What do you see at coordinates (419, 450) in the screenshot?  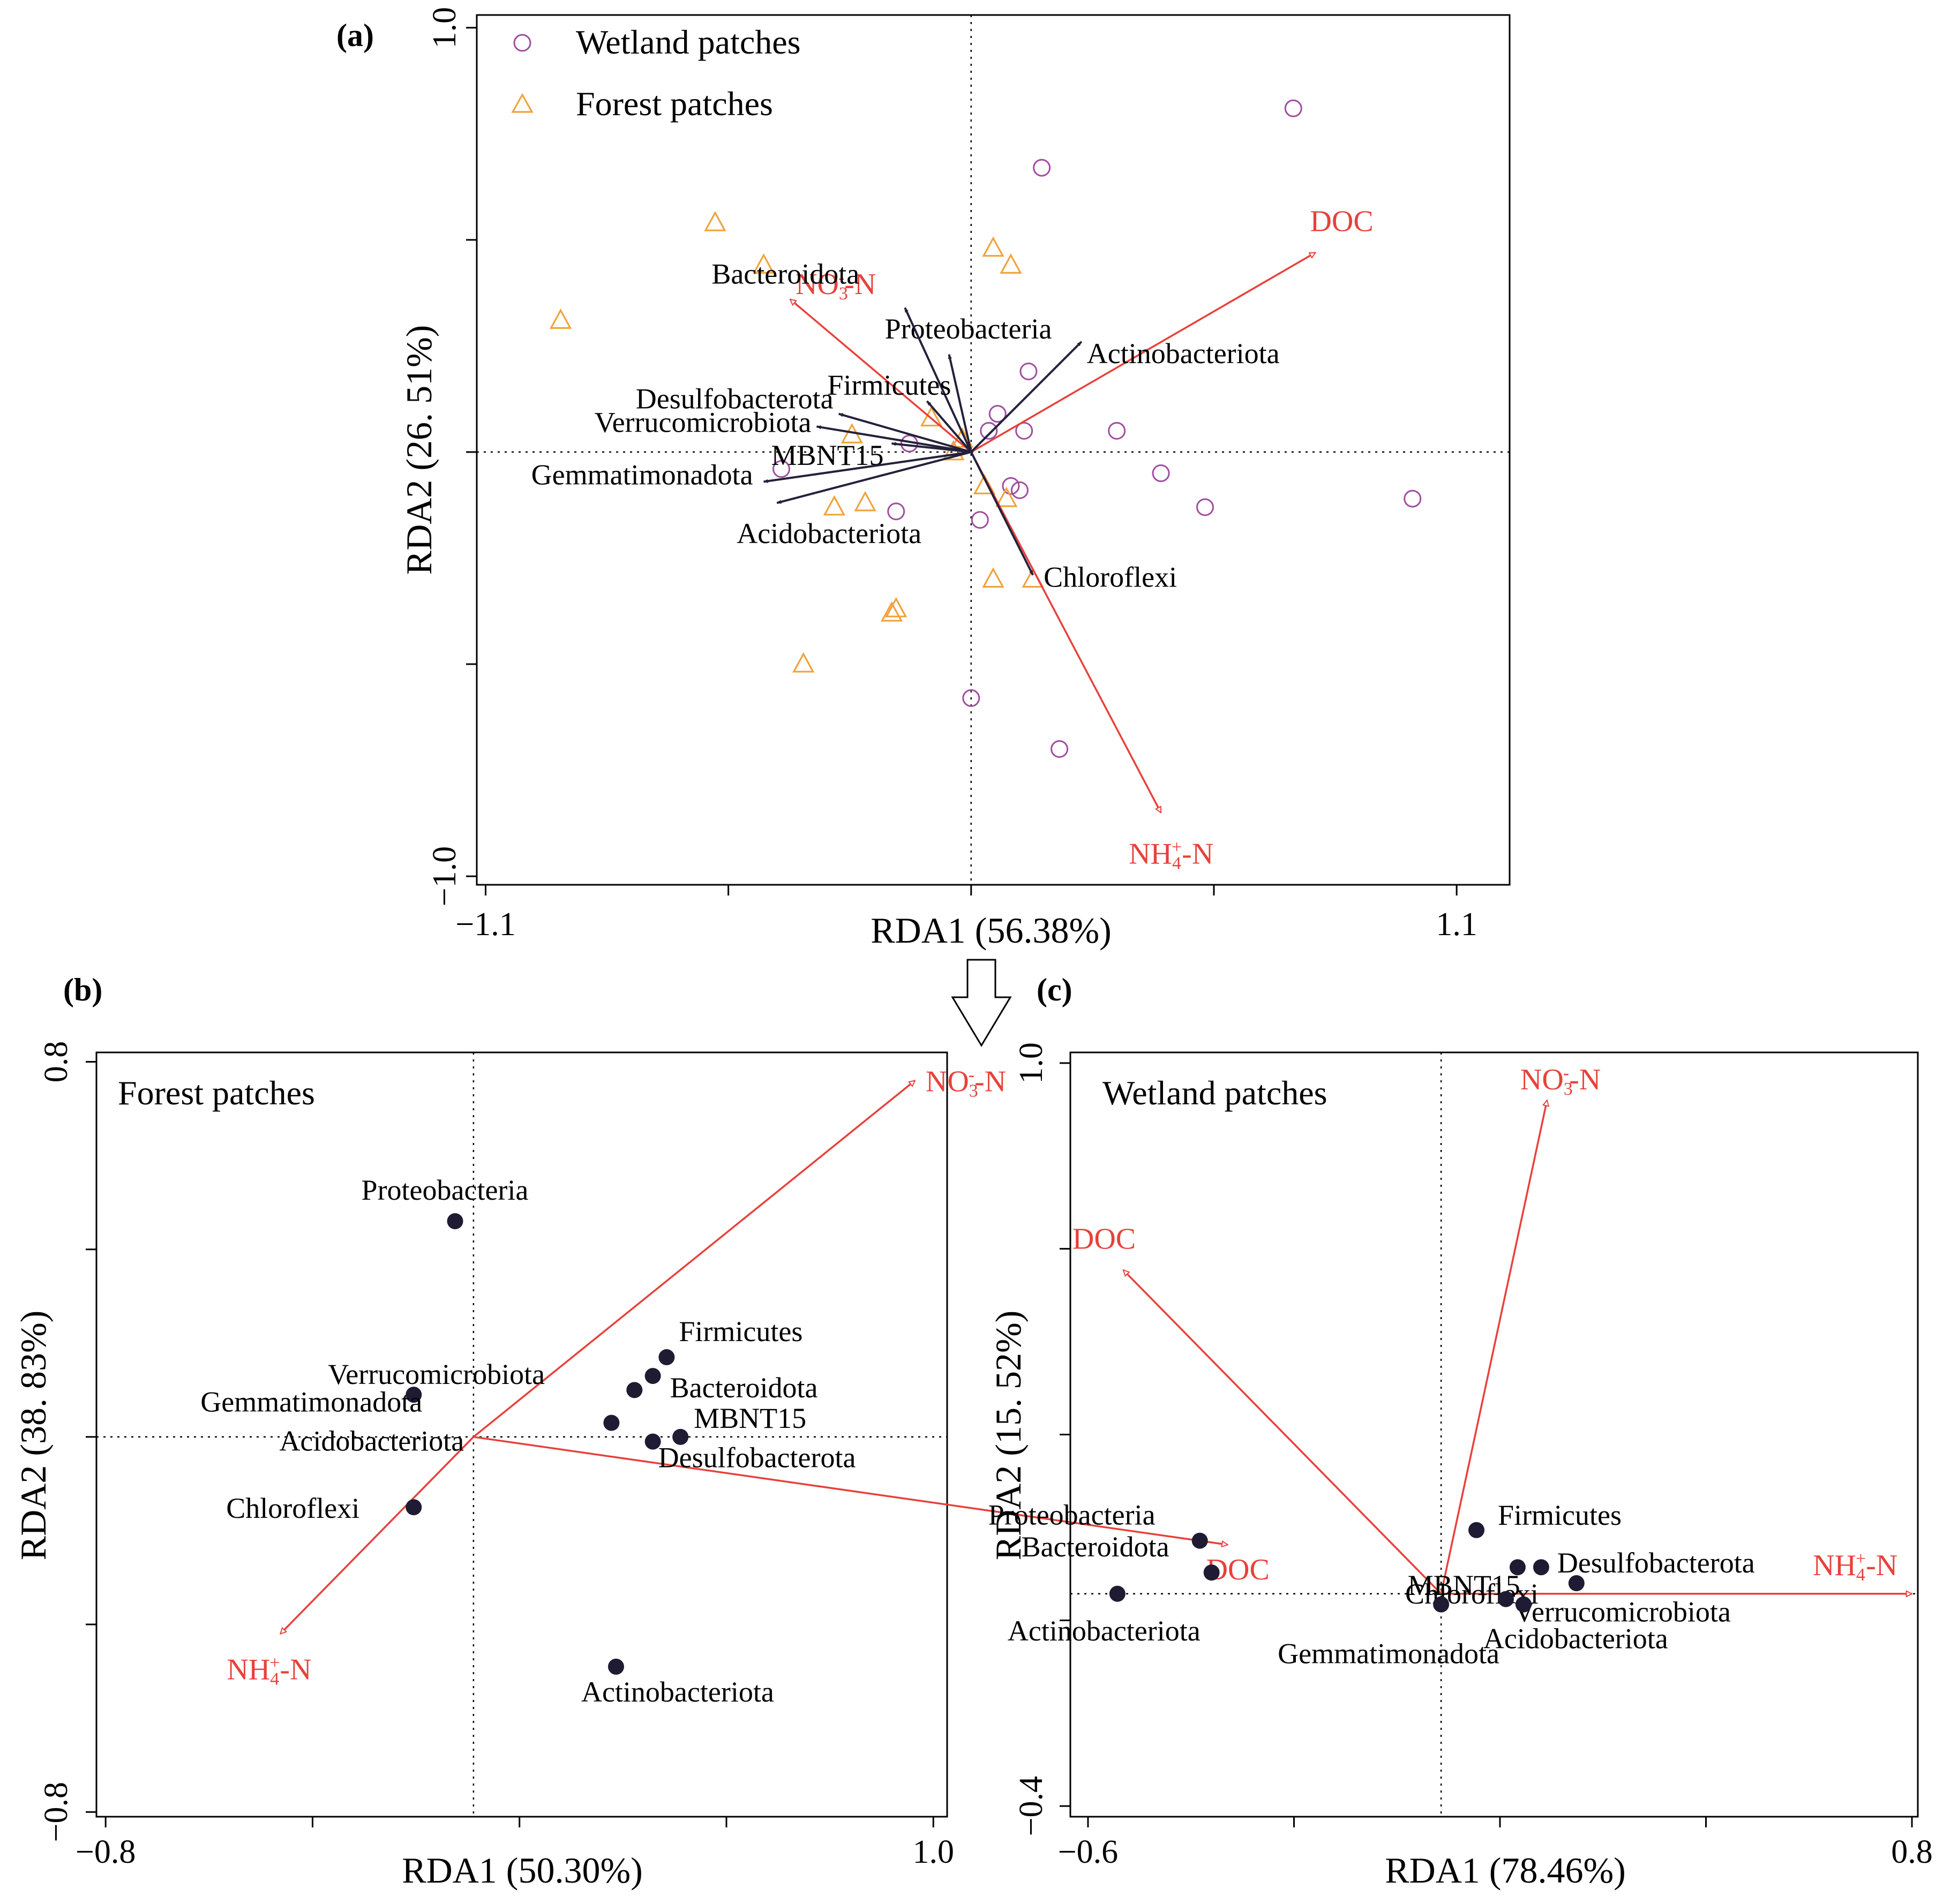 I see `y-axis-label: RDA2 (26. 51%)` at bounding box center [419, 450].